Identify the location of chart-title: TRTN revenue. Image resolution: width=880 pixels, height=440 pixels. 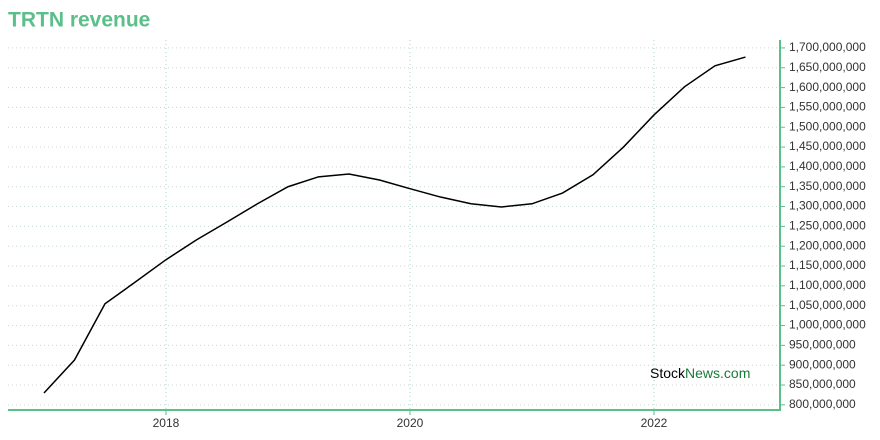
(79, 20).